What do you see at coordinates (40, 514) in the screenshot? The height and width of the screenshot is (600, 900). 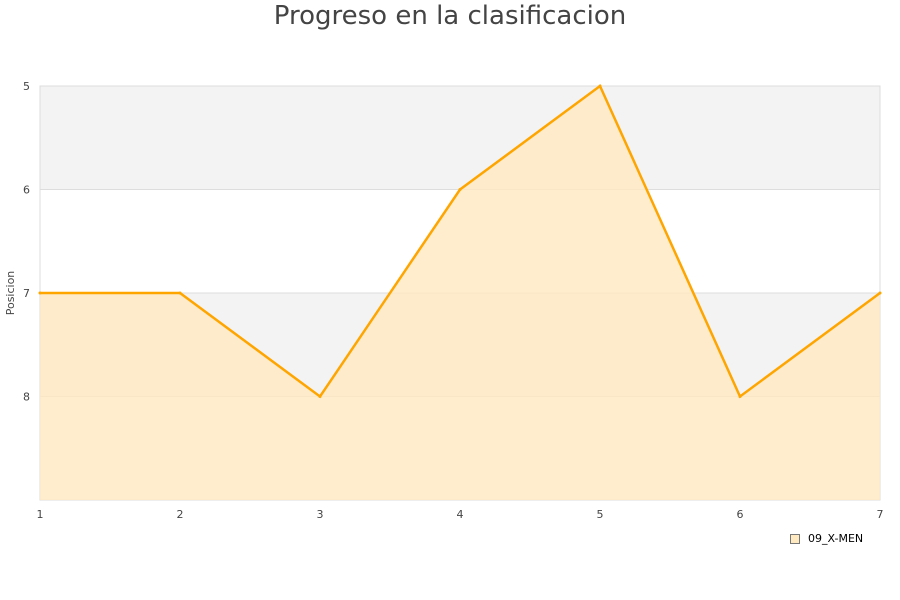 I see `x-tick-label: 1` at bounding box center [40, 514].